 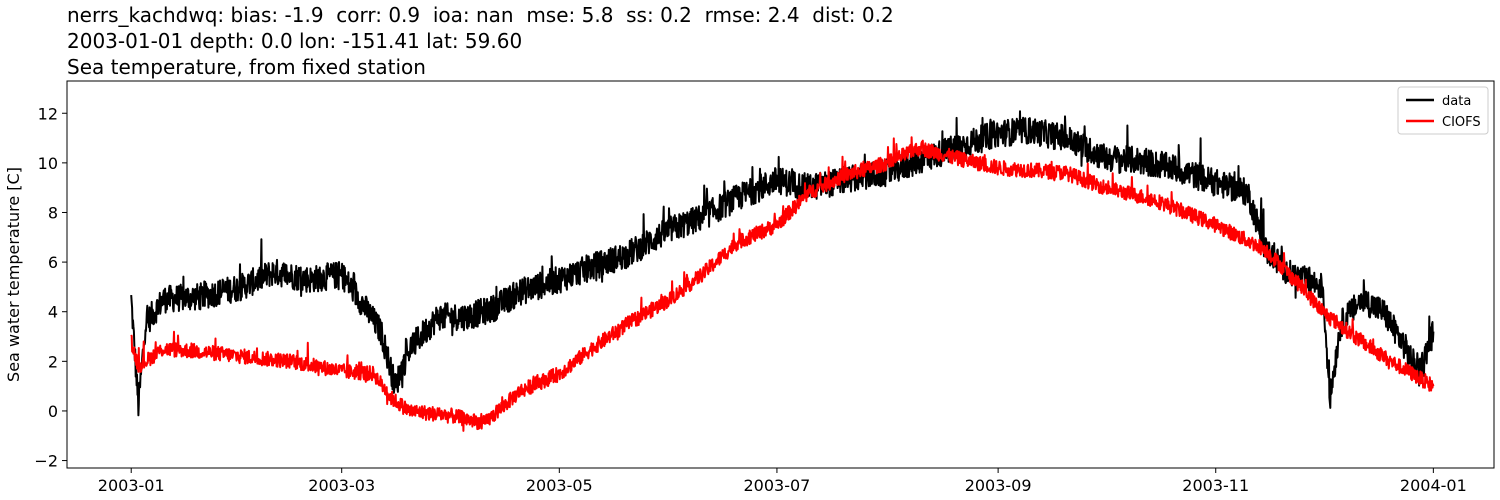 I want to click on x-tick-label: 2003-09, so click(x=998, y=485).